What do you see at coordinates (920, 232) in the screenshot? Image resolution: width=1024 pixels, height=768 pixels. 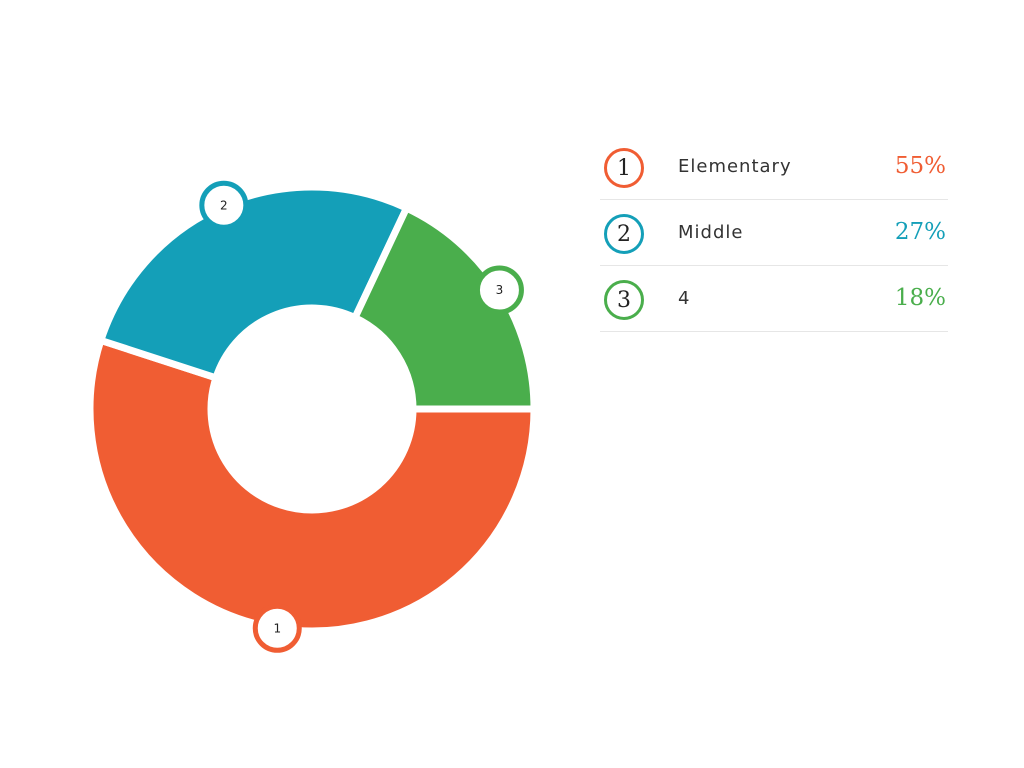 I see `legend-value-middle: 27%` at bounding box center [920, 232].